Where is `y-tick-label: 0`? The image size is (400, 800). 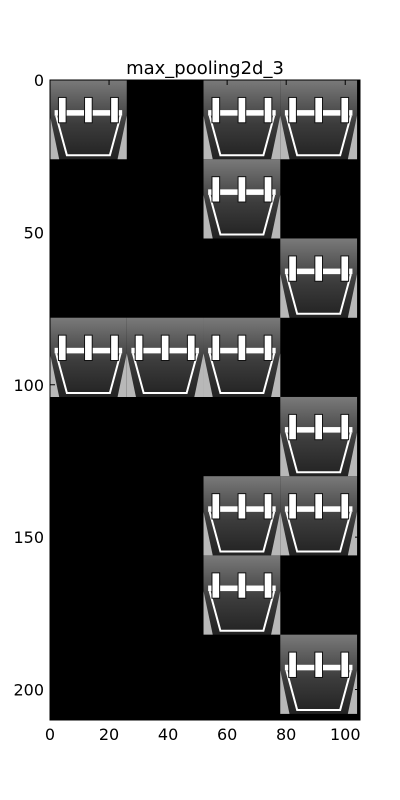 y-tick-label: 0 is located at coordinates (39, 80).